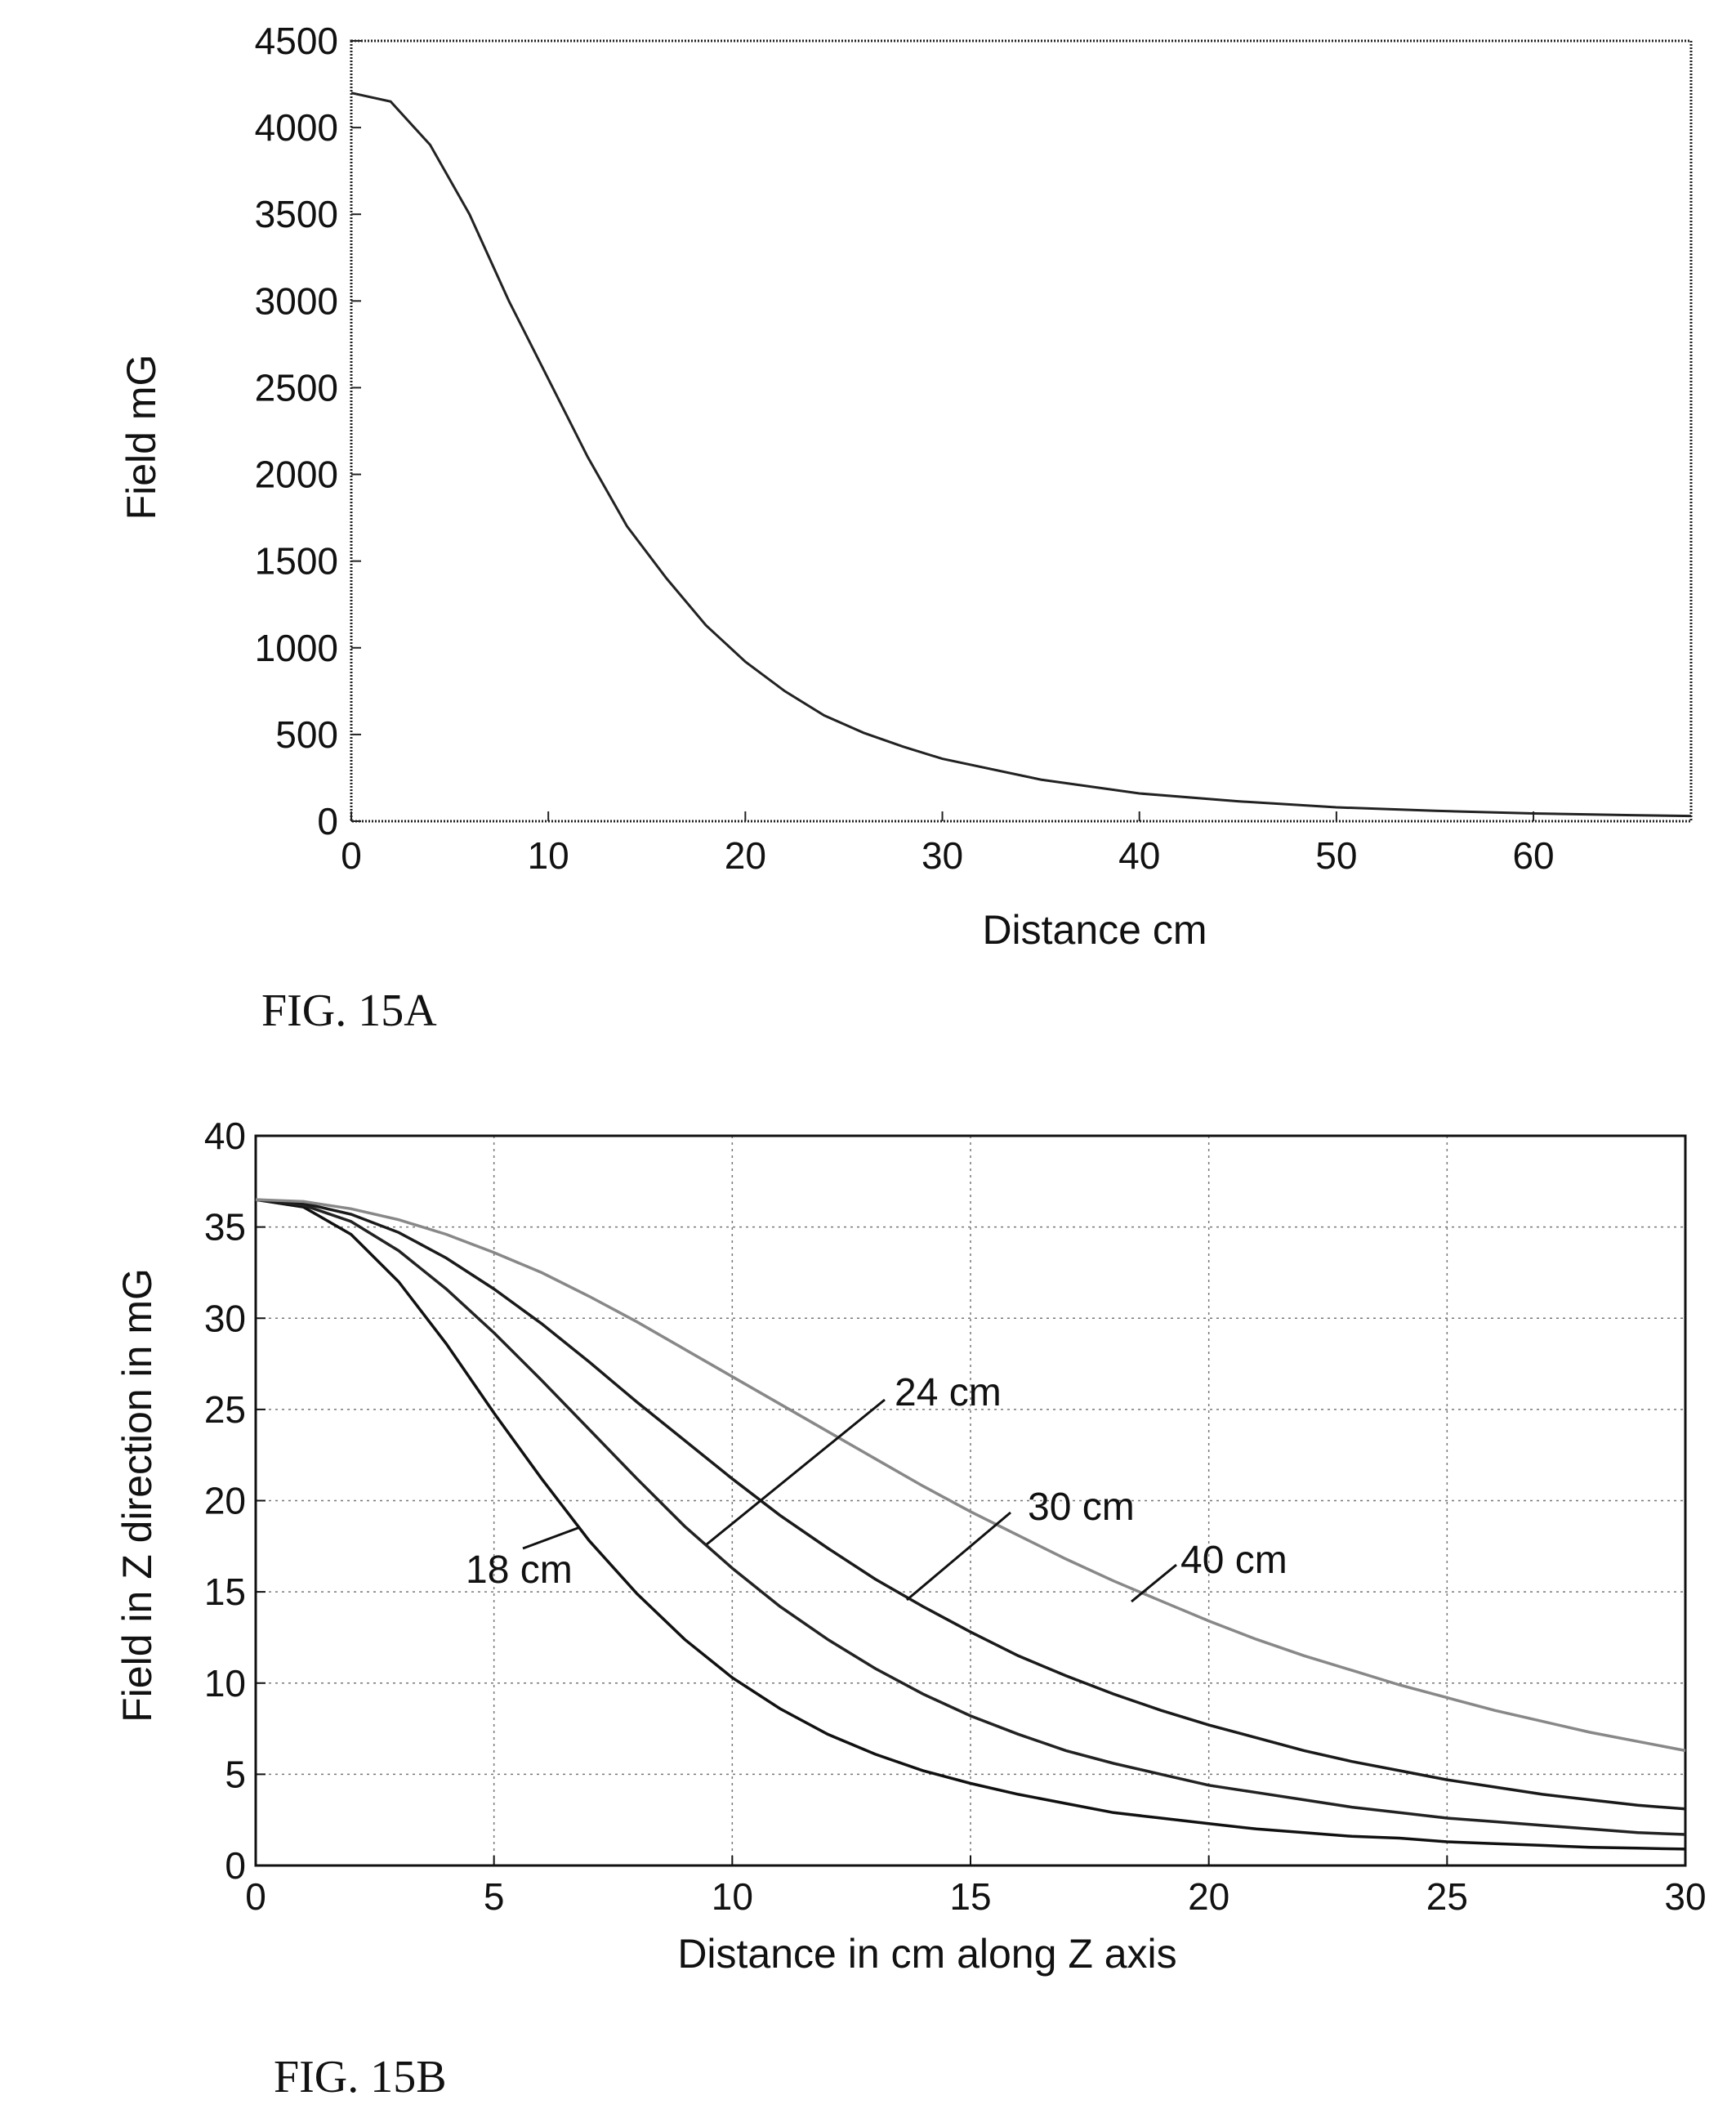 This screenshot has height=2109, width=1736. Describe the element at coordinates (495, 1896) in the screenshot. I see `x-tick-label: 5` at that location.